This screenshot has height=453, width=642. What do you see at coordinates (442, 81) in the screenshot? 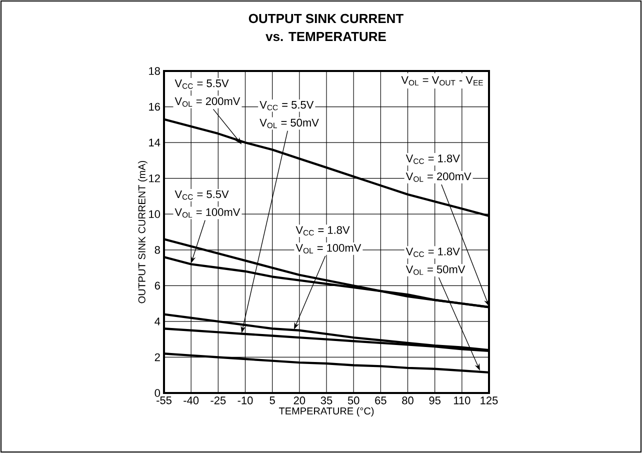
I see `annotation: V$_{OL}$ = V$_{OUT}$ - V$_{EE}$` at bounding box center [442, 81].